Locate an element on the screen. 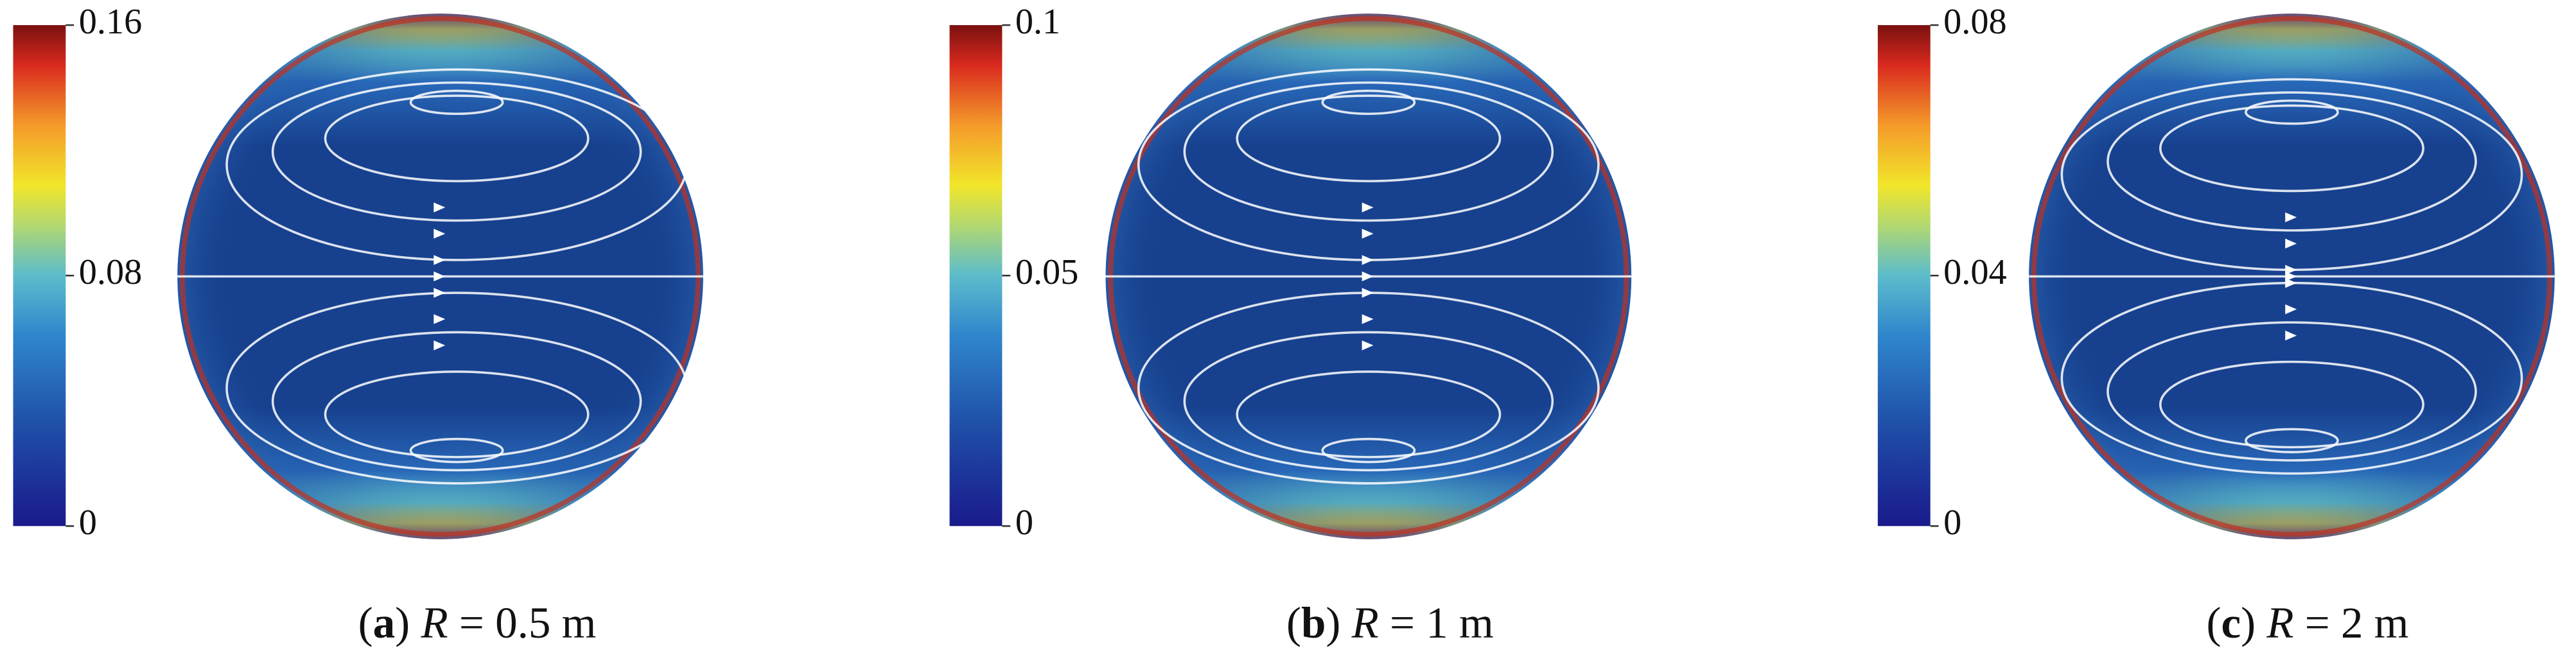  caption-run: = 1 m is located at coordinates (1437, 622).